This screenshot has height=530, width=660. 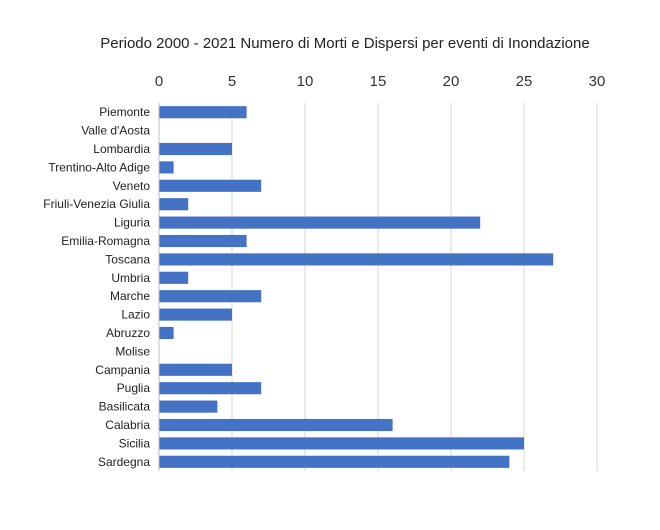 What do you see at coordinates (115, 131) in the screenshot?
I see `category-label: Valle d'Aosta` at bounding box center [115, 131].